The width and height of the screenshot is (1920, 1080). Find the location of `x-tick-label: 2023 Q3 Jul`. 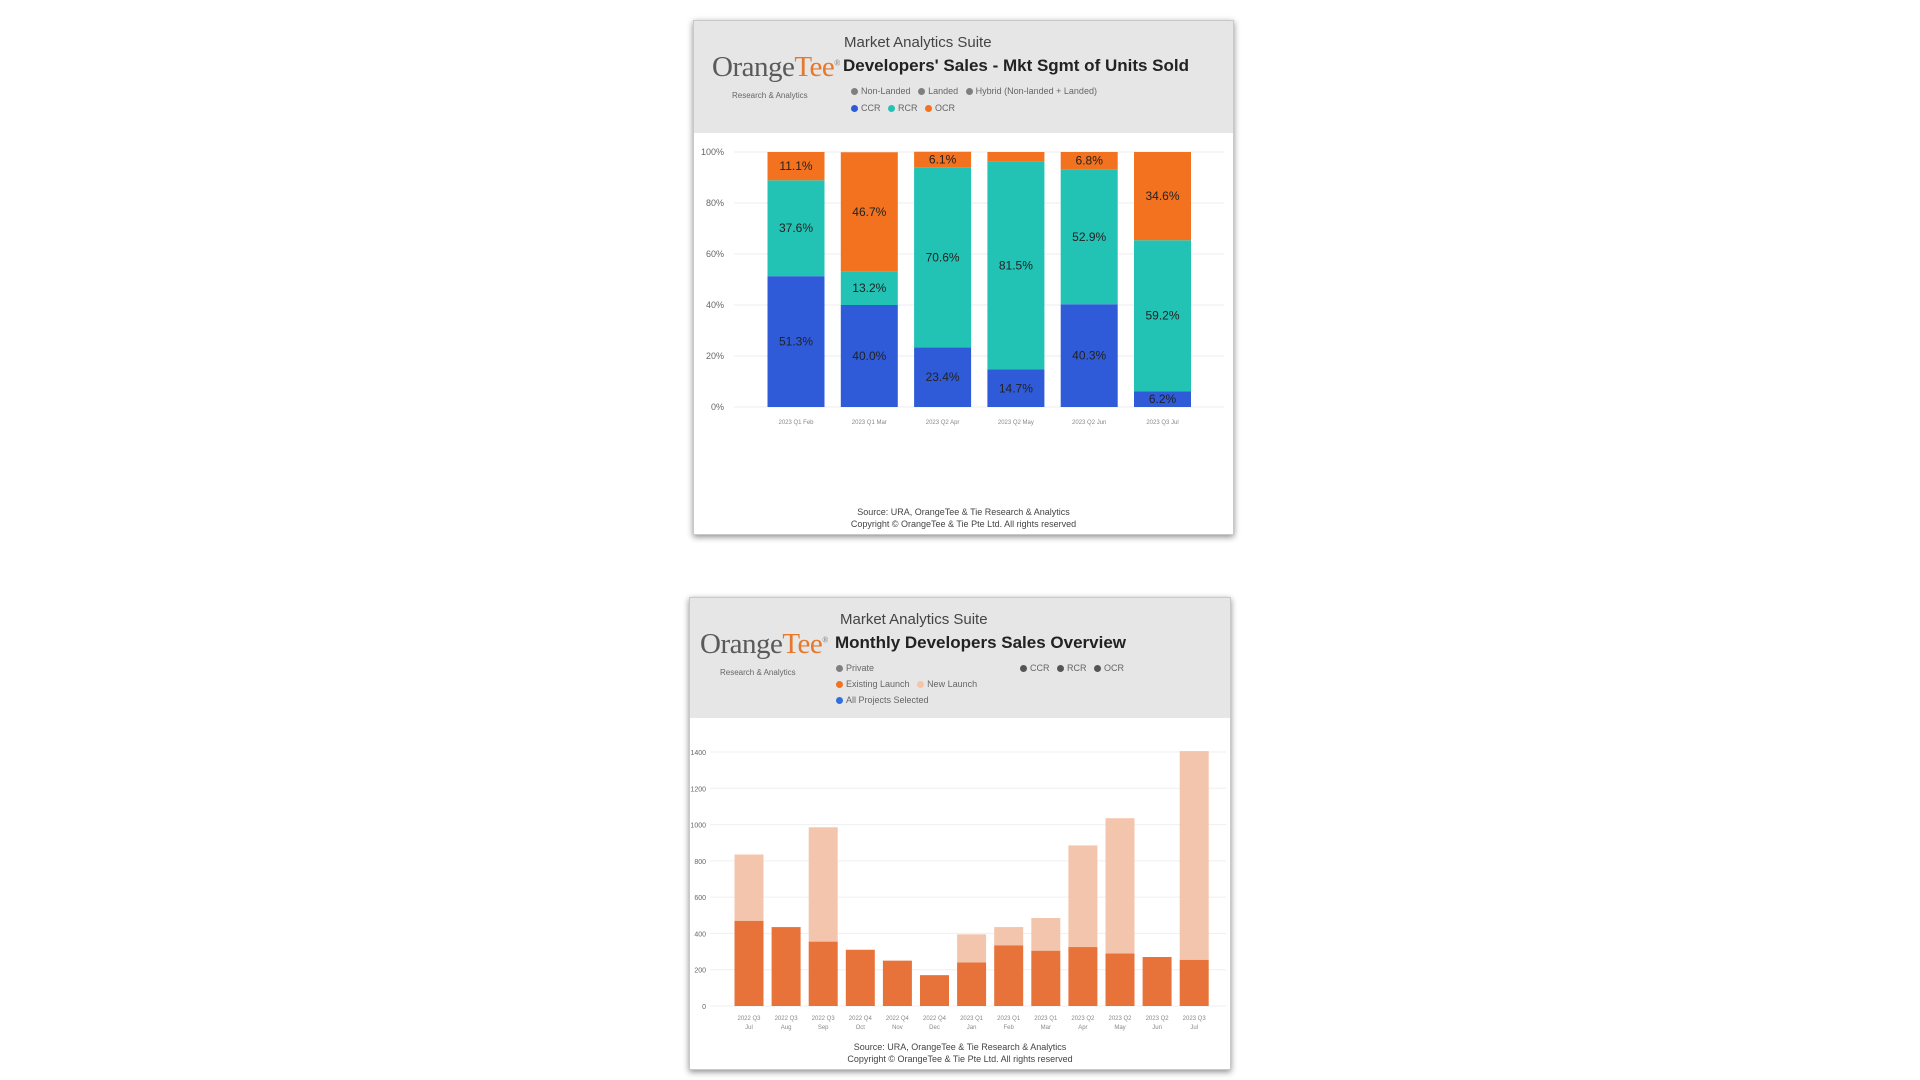

x-tick-label: 2023 Q3 Jul is located at coordinates (1162, 423).